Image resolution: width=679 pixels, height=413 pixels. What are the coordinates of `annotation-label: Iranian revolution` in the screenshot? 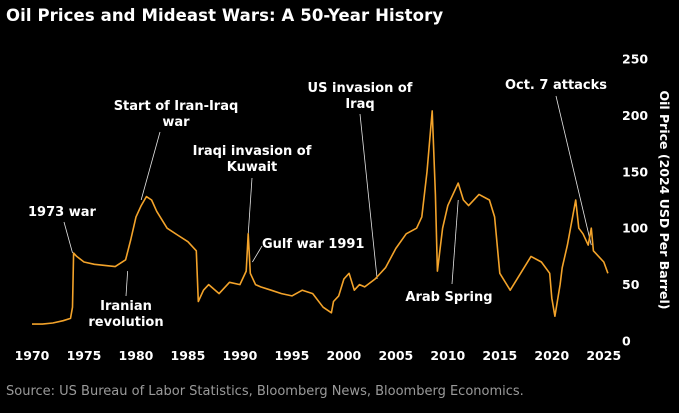 It's located at (125, 314).